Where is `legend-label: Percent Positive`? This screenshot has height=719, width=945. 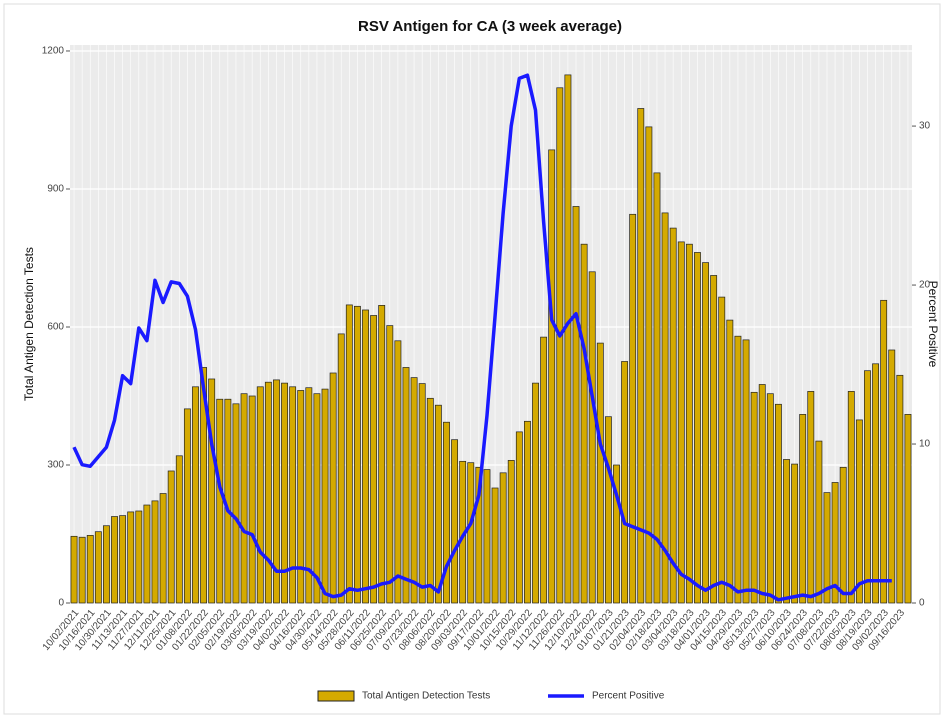 legend-label: Percent Positive is located at coordinates (628, 696).